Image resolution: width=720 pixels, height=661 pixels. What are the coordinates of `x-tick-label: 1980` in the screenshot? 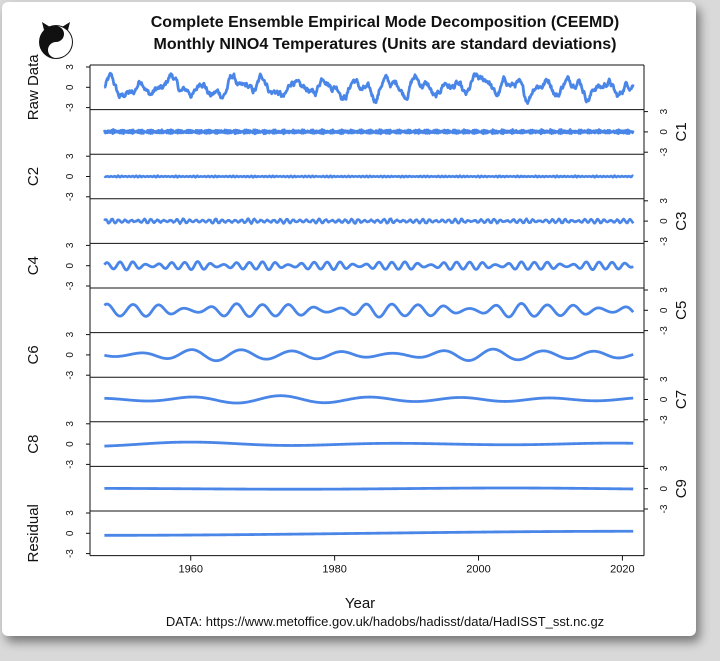 It's located at (334, 570).